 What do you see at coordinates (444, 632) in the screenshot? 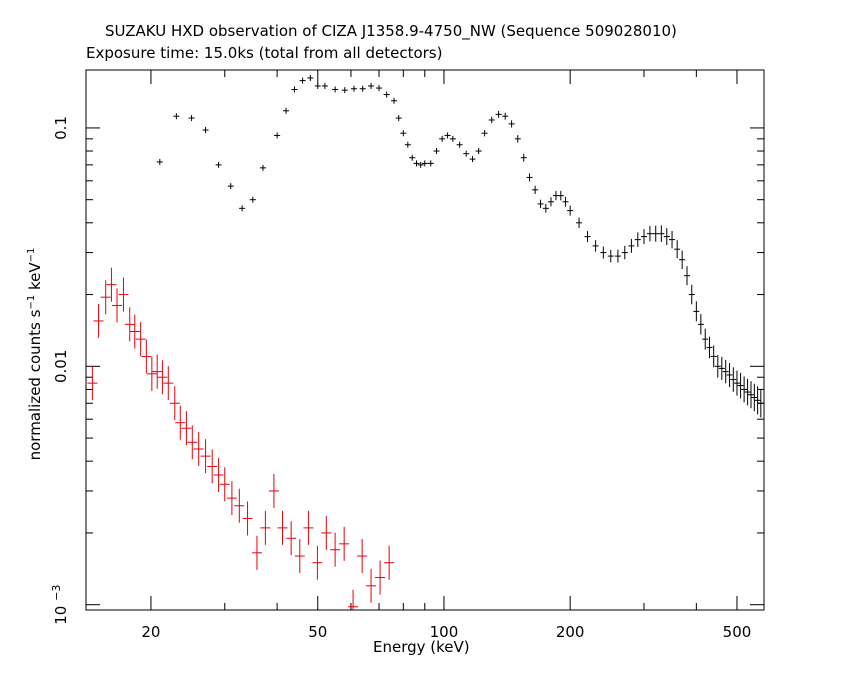
I see `x-tick-label-100: 100` at bounding box center [444, 632].